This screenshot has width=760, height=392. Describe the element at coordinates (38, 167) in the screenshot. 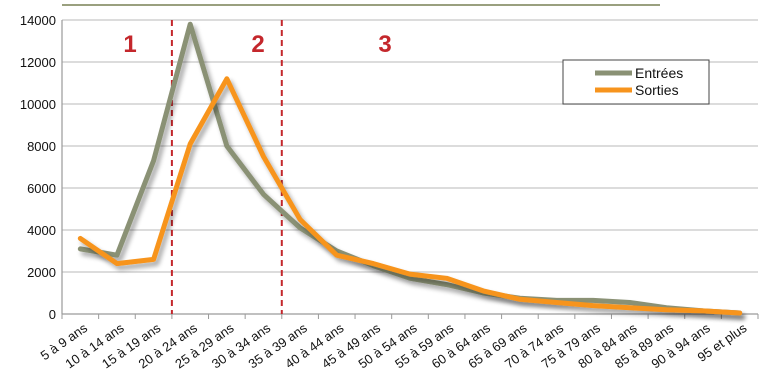

I see `y-axis-ticks: 0 2000 4000 6000 8000 10000 12000 14000` at that location.